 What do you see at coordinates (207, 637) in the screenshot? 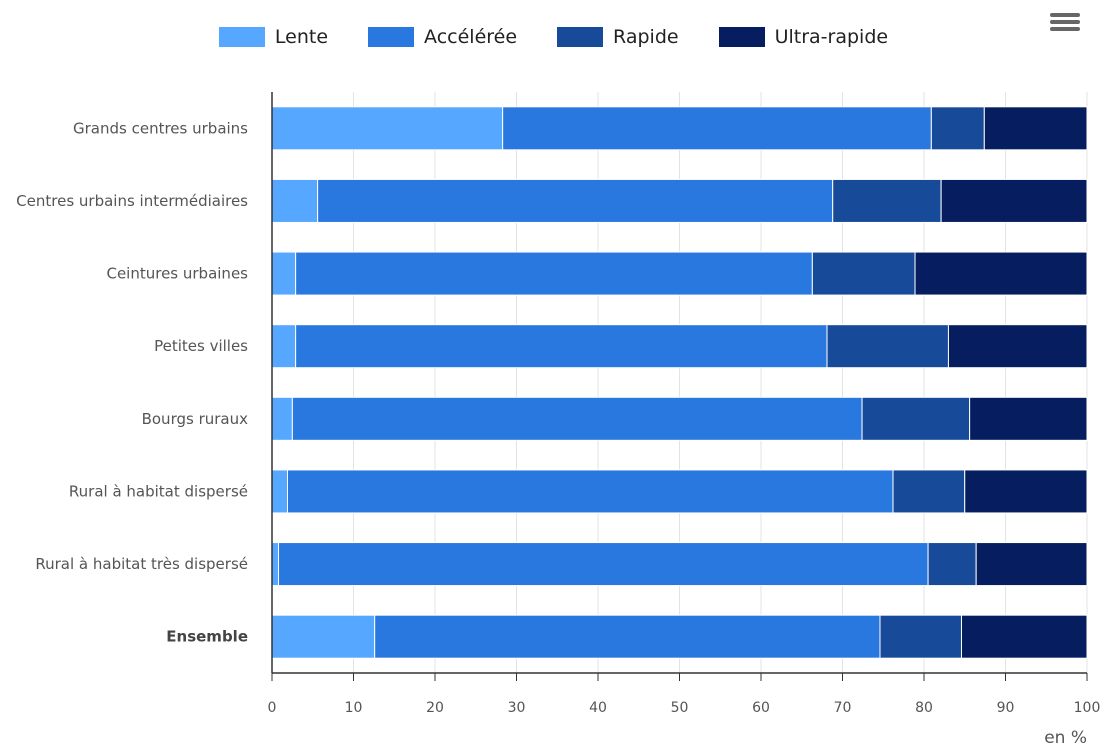
I see `category-label: Ensemble` at bounding box center [207, 637].